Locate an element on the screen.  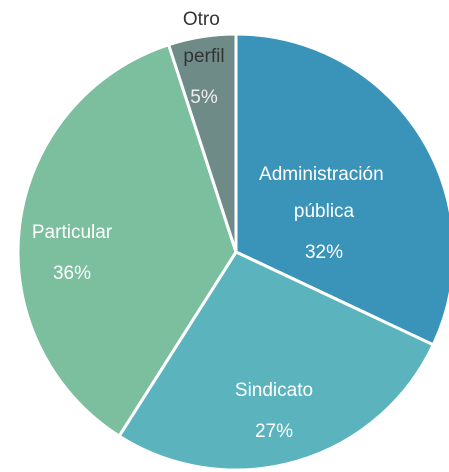
slice-label: Particular is located at coordinates (72, 232).